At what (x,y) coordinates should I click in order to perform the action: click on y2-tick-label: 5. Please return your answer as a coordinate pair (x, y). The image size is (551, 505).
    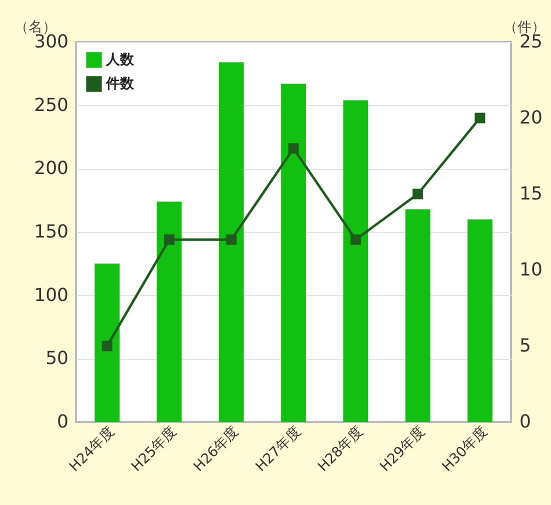
    Looking at the image, I should click on (525, 346).